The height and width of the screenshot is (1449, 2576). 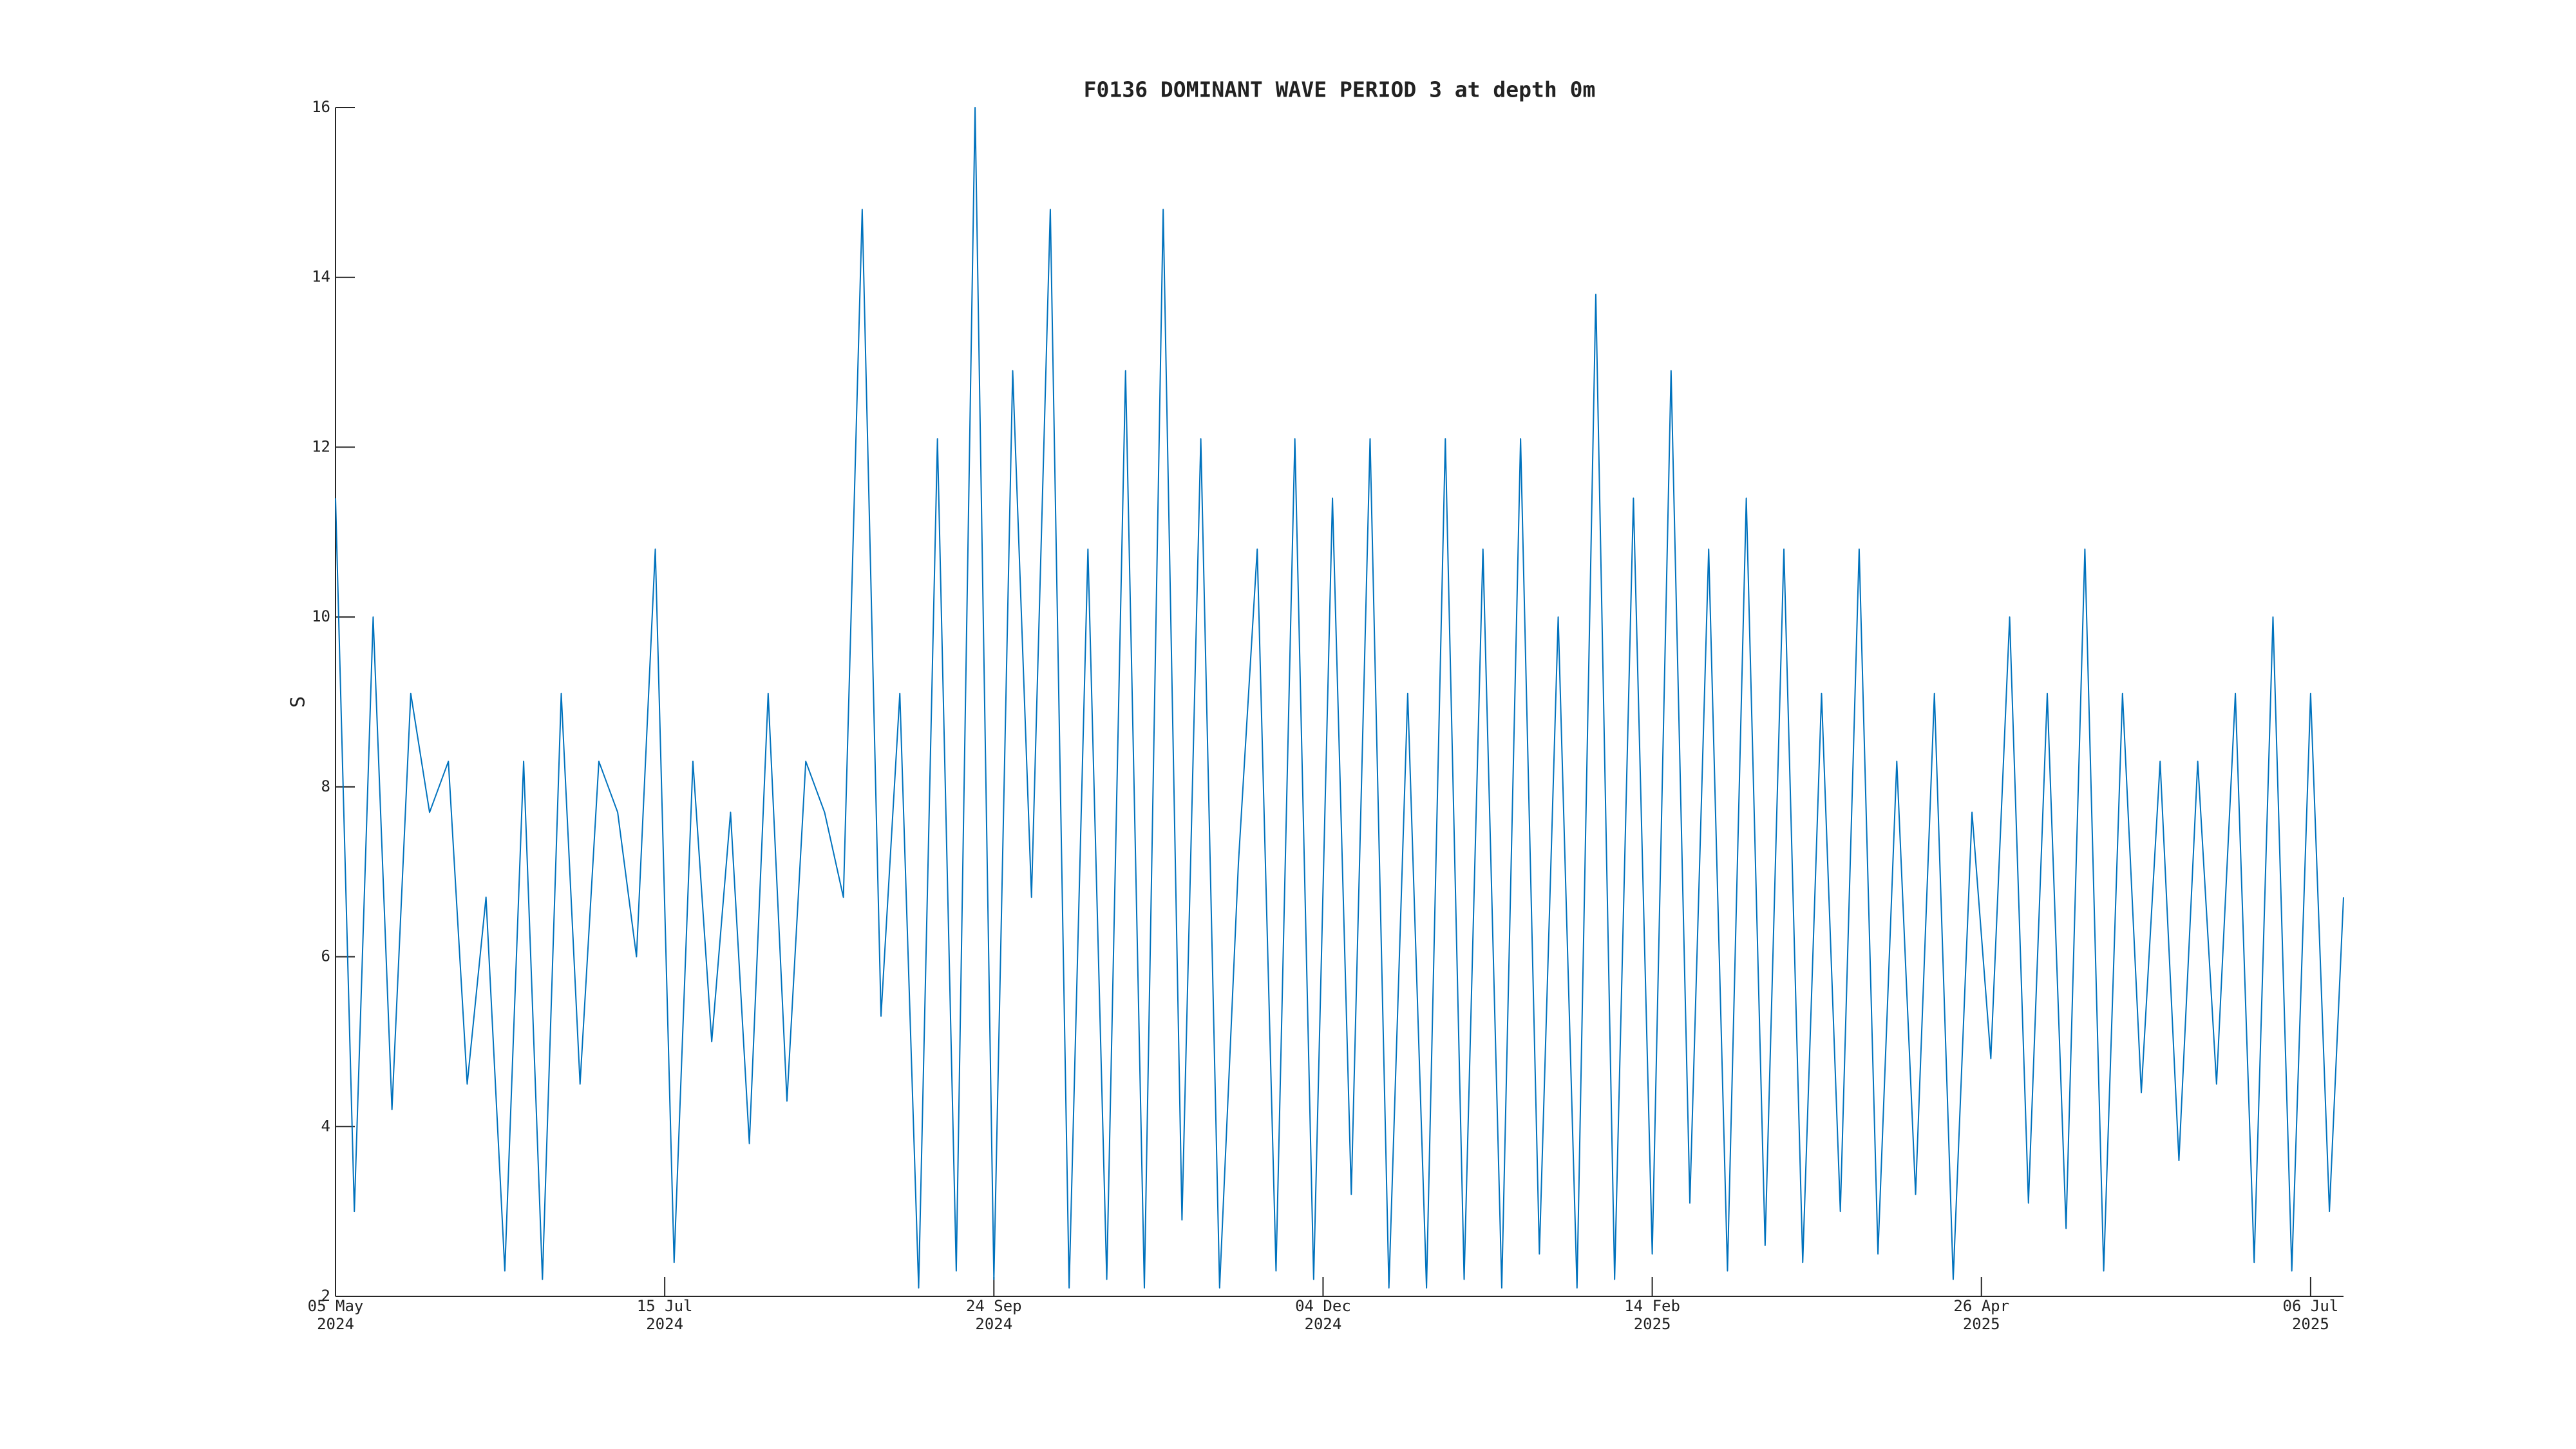 I want to click on x-tick-label: 24 Sep, so click(x=994, y=1306).